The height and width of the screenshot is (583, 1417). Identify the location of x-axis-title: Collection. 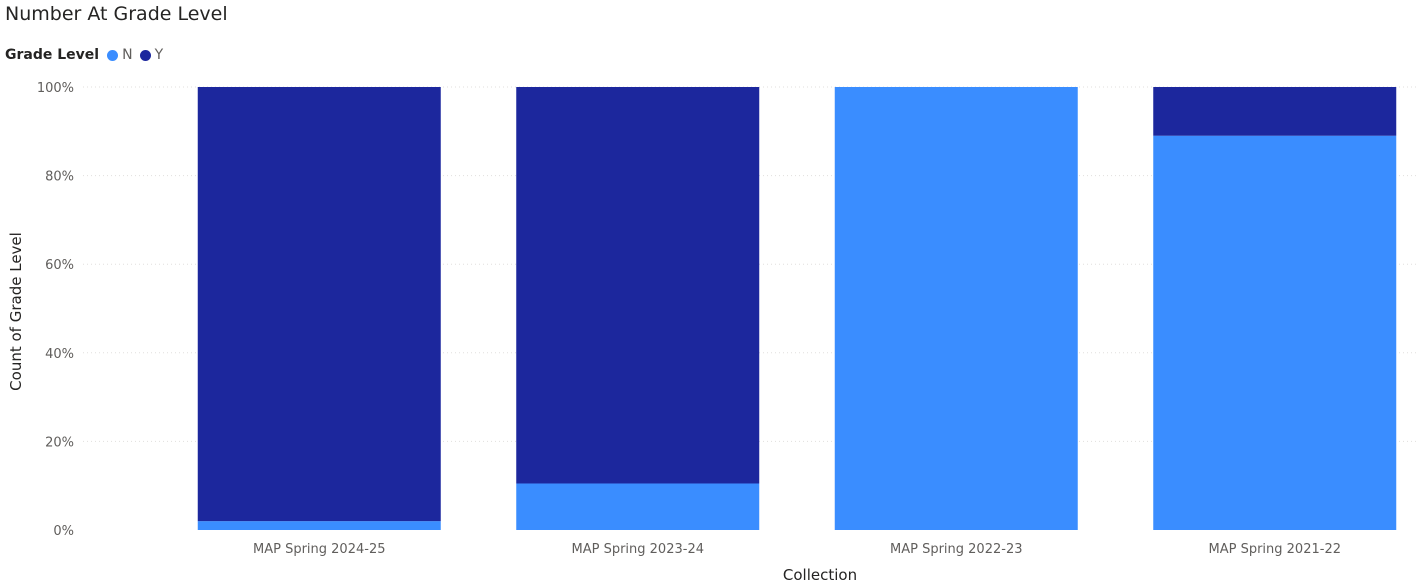
(820, 574).